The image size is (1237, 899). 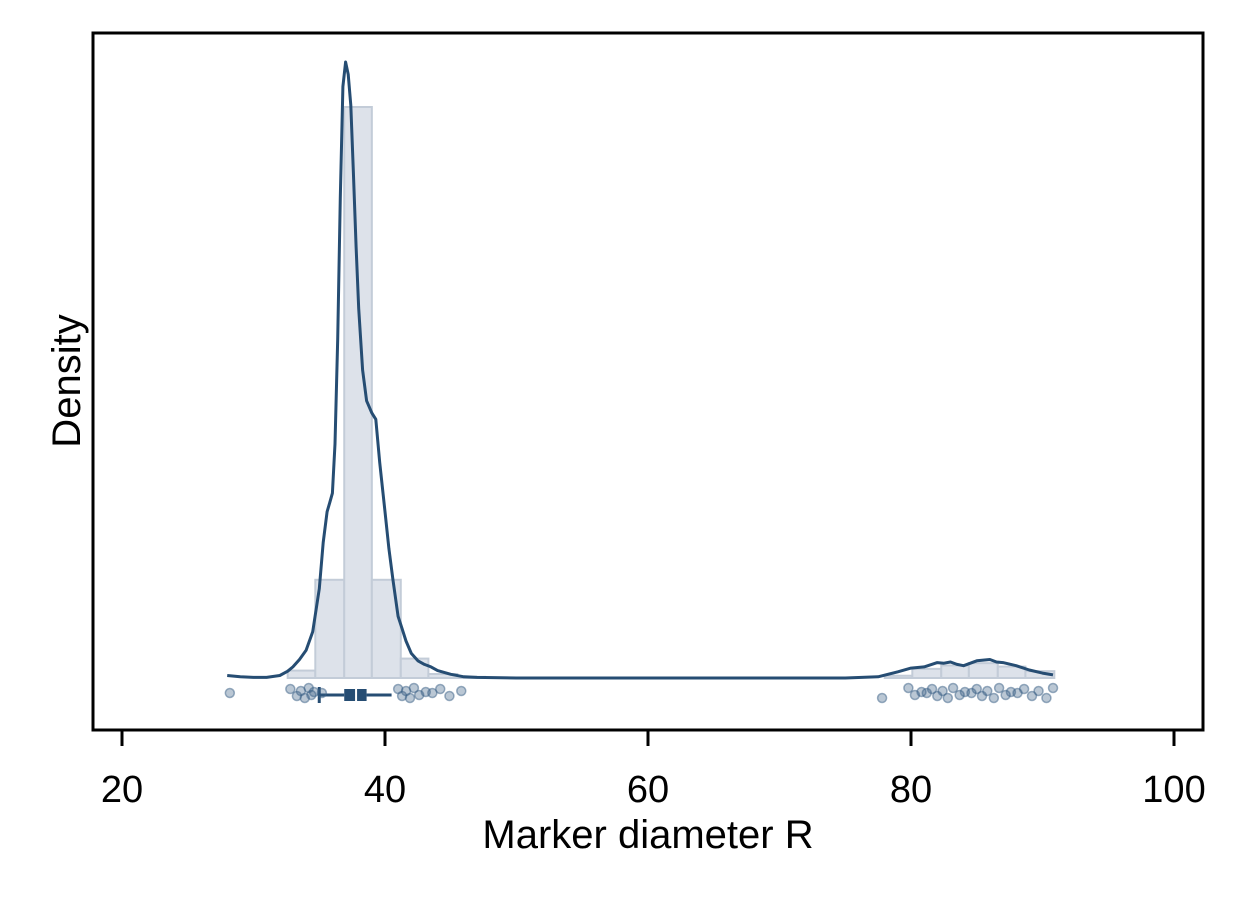 I want to click on x-axis-title: Marker diameter R, so click(x=647, y=835).